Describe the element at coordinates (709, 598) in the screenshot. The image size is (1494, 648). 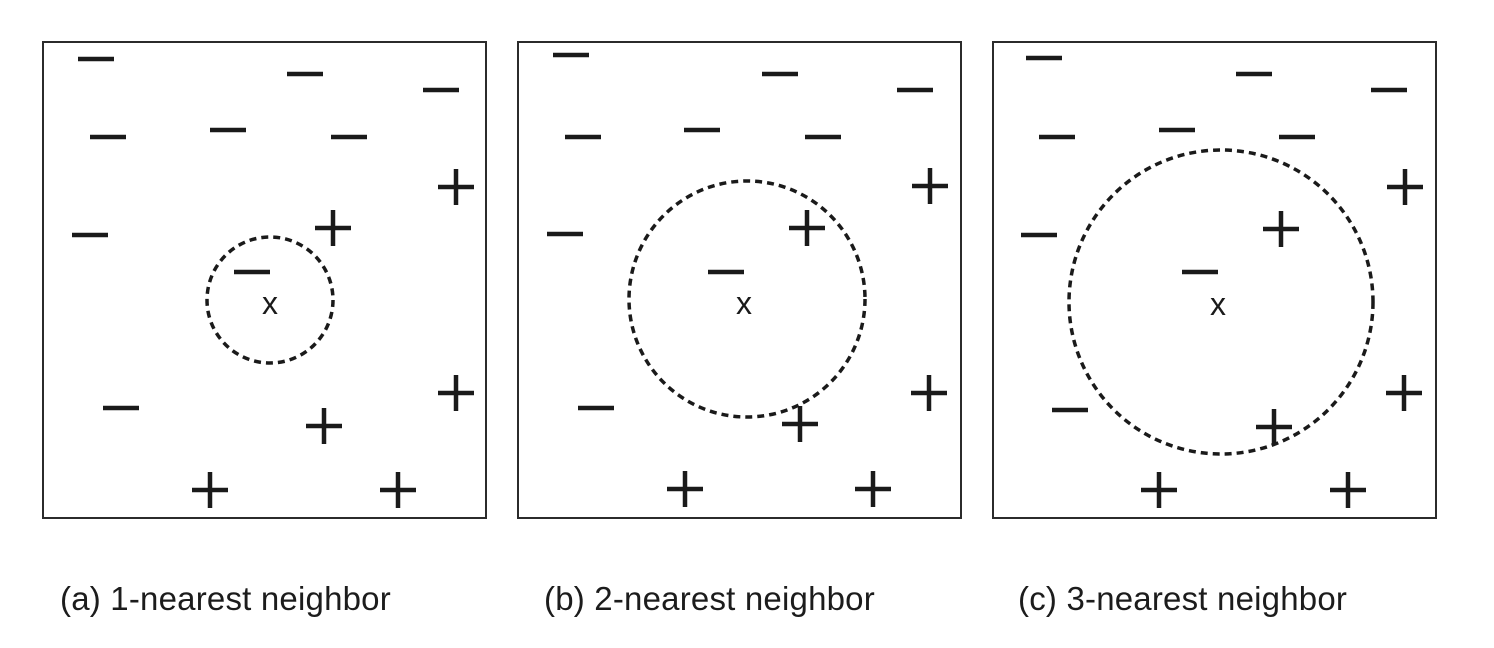
I see `caption-b: (b) 2-nearest neighbor` at that location.